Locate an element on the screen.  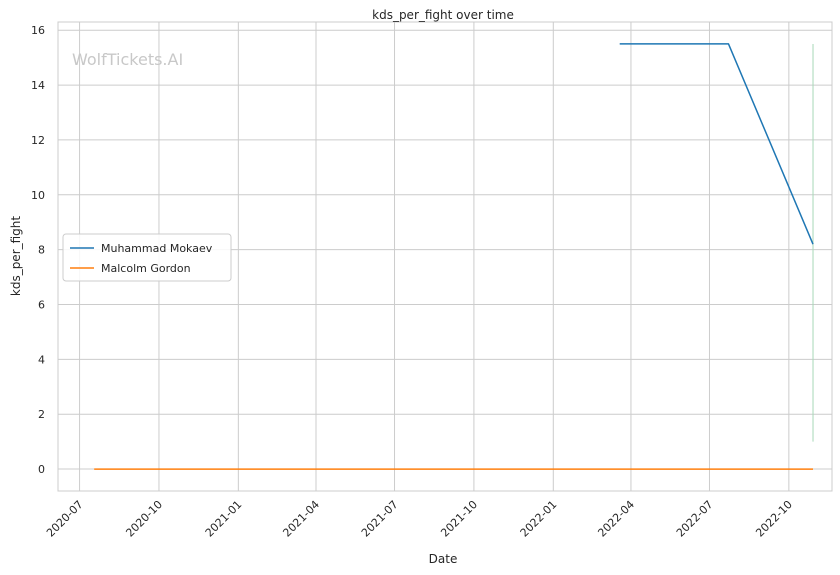
x-tick-label: 2021-01 is located at coordinates (224, 519).